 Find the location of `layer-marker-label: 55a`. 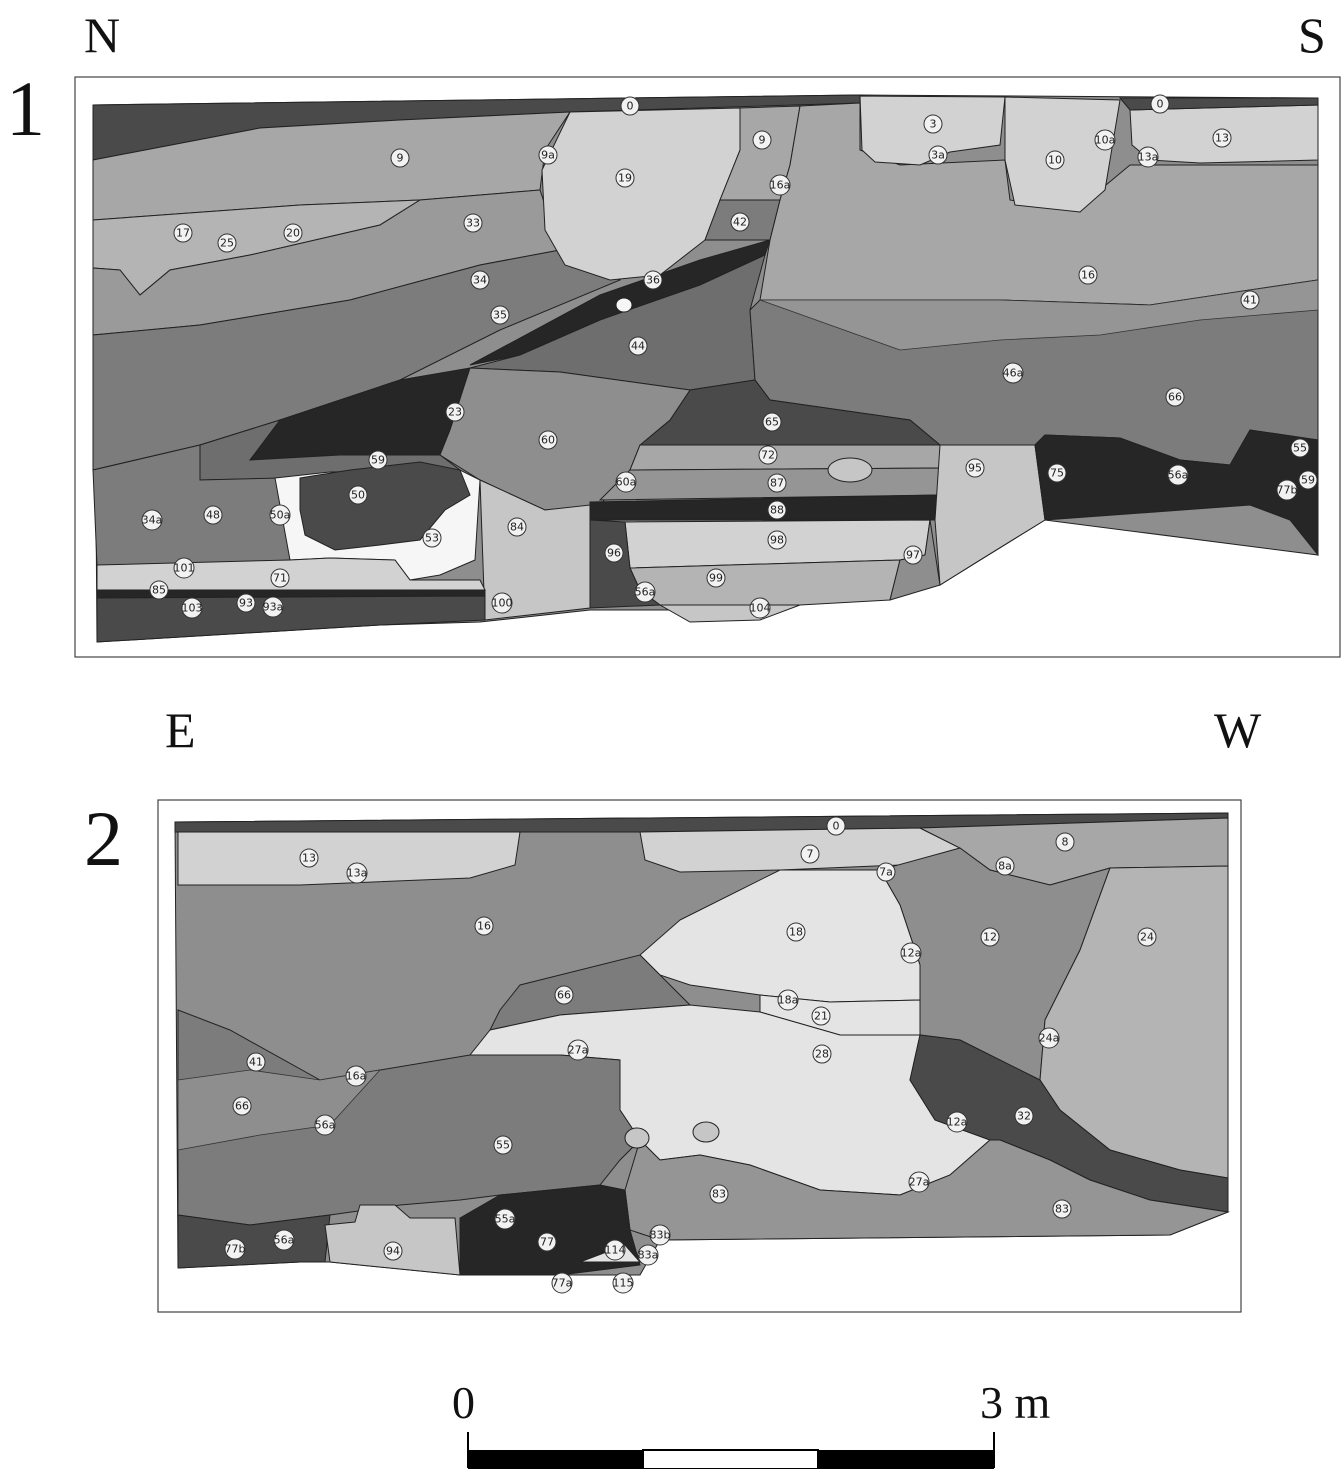

layer-marker-label: 55a is located at coordinates (505, 1219).